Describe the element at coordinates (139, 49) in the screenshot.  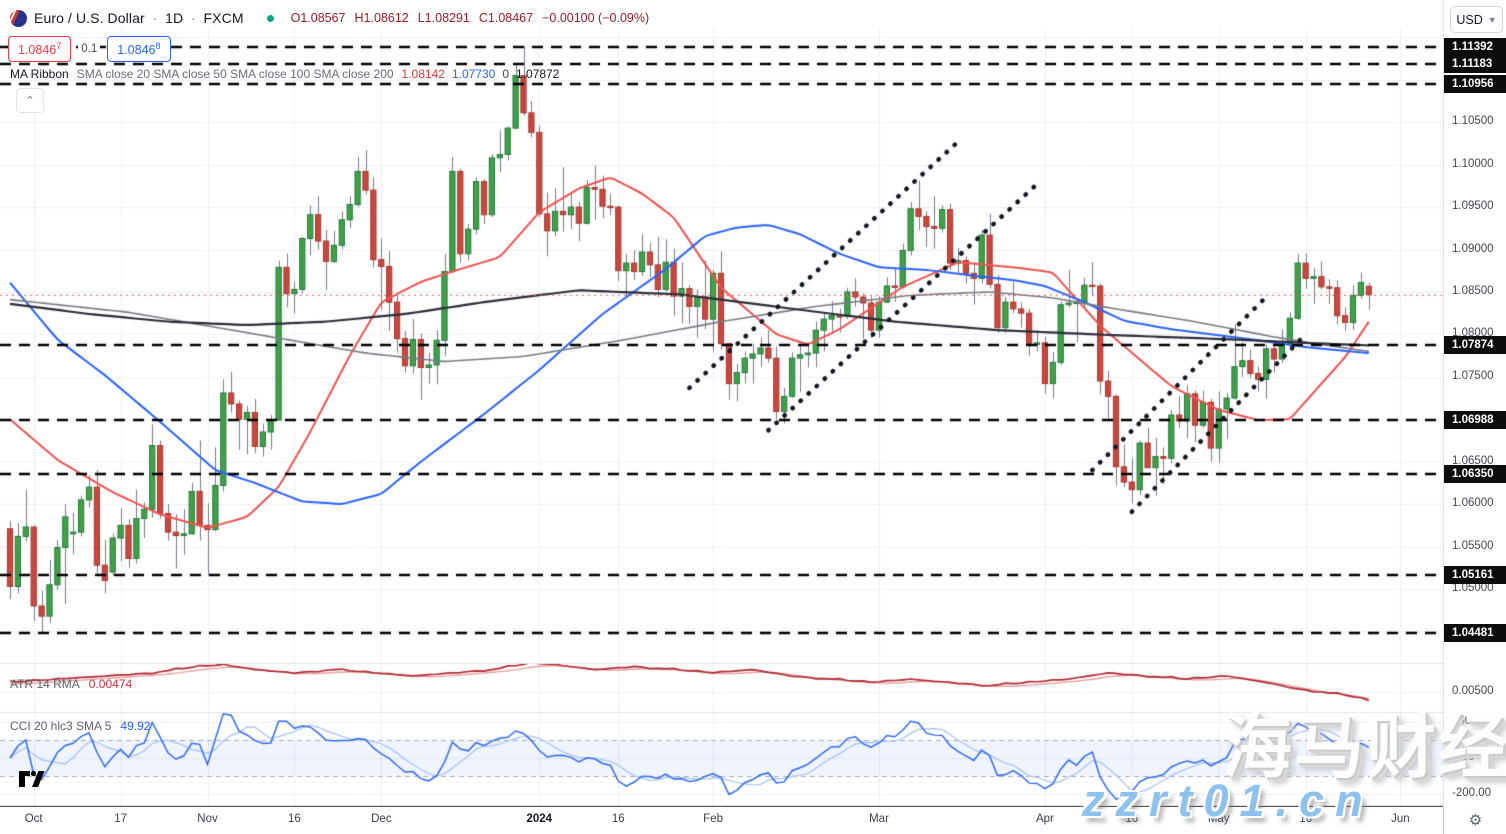
I see `ask-price-button: 1.08468` at that location.